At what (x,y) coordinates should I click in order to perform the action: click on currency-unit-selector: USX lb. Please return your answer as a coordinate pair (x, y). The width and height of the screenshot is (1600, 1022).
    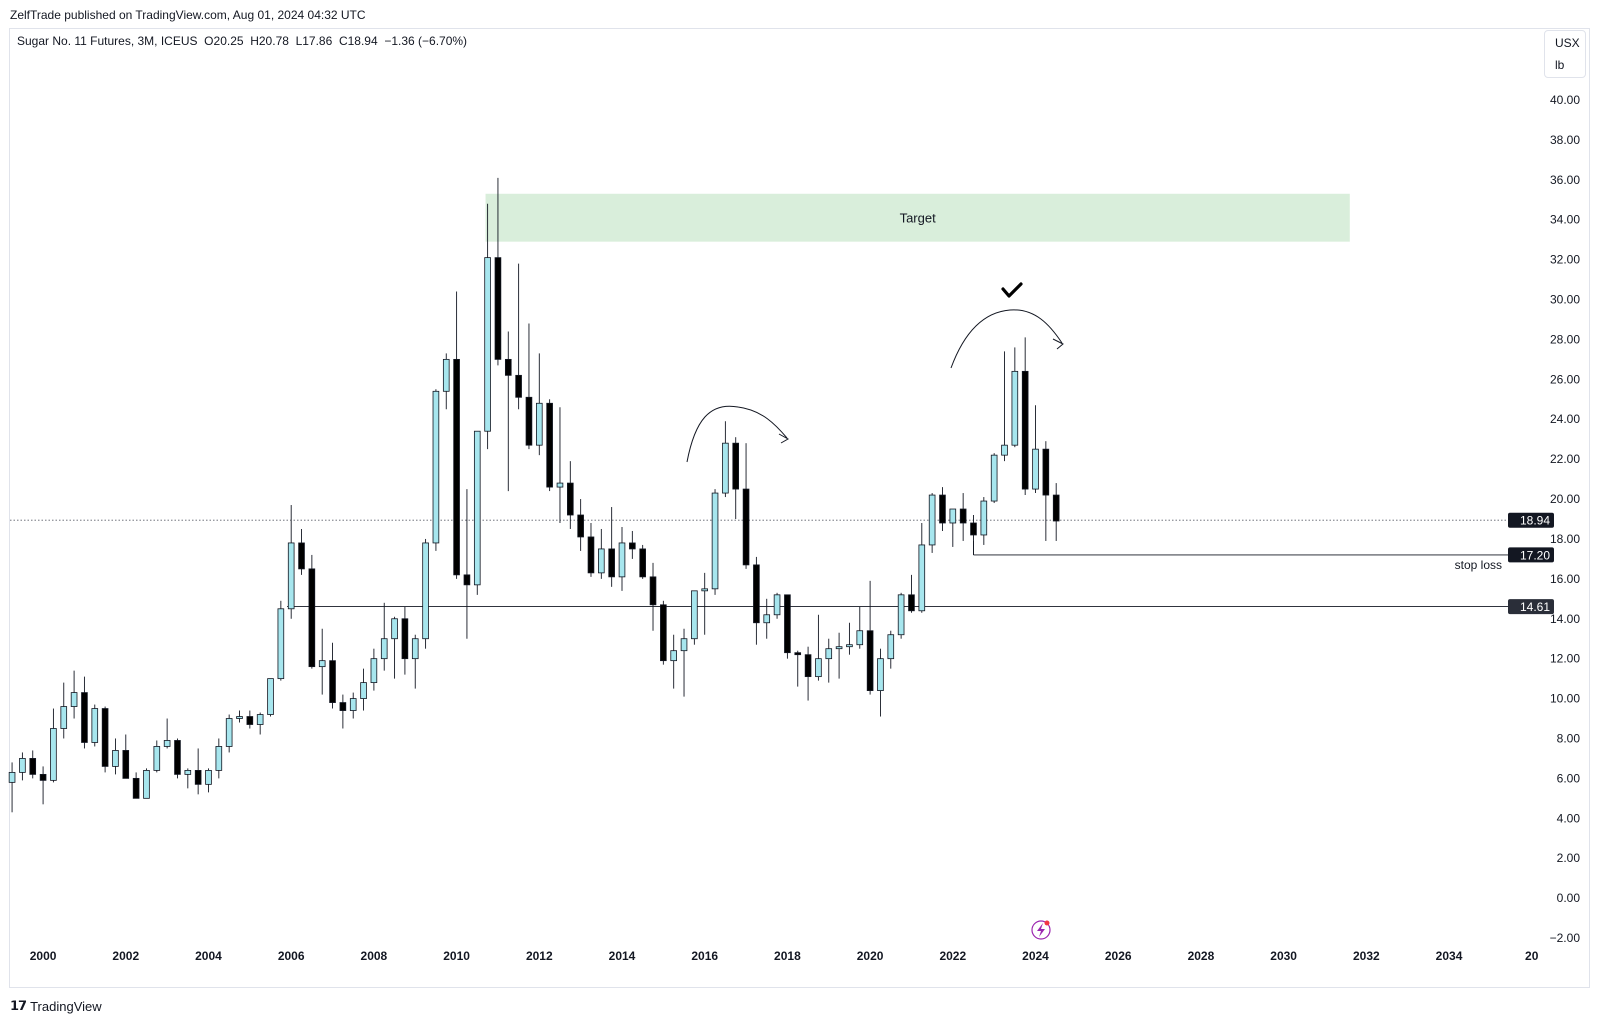
    Looking at the image, I should click on (1565, 54).